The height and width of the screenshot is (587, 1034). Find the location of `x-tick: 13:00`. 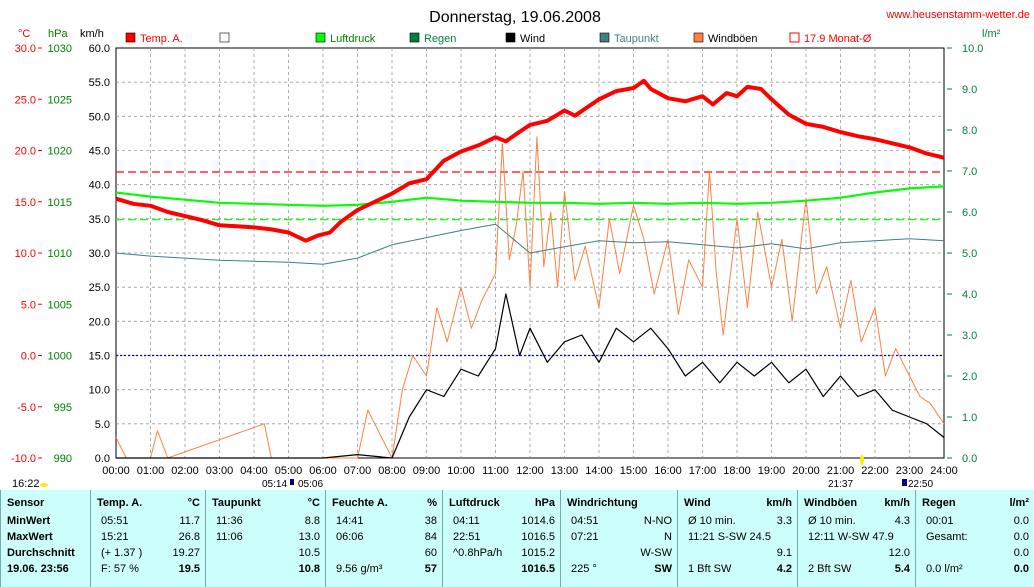

x-tick: 13:00 is located at coordinates (565, 471).